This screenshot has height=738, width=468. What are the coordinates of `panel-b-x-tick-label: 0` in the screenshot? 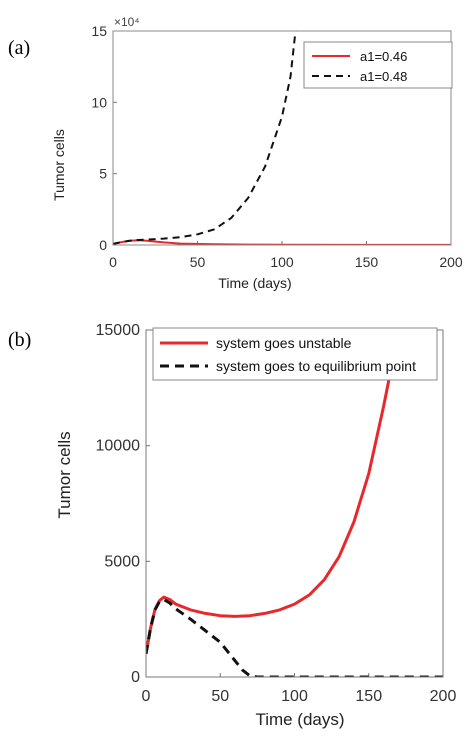 It's located at (146, 696).